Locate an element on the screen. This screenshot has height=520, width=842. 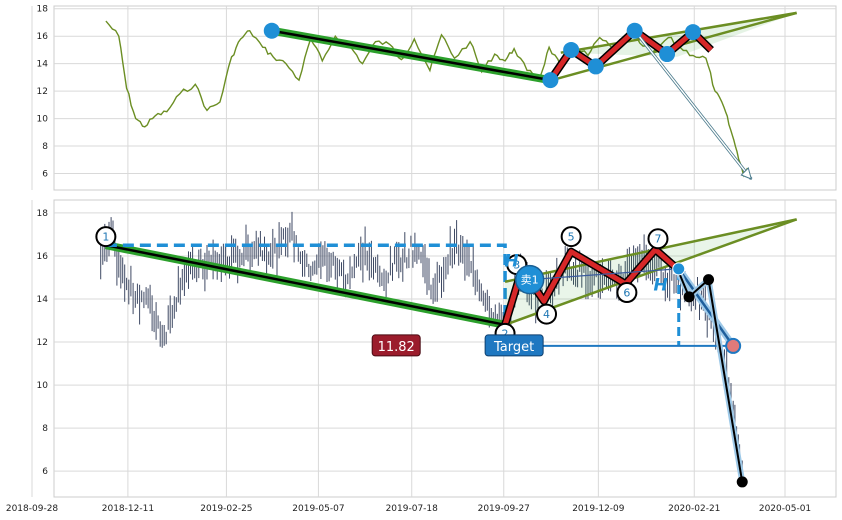
bottom-resistance-dashed is located at coordinates (306, 284).